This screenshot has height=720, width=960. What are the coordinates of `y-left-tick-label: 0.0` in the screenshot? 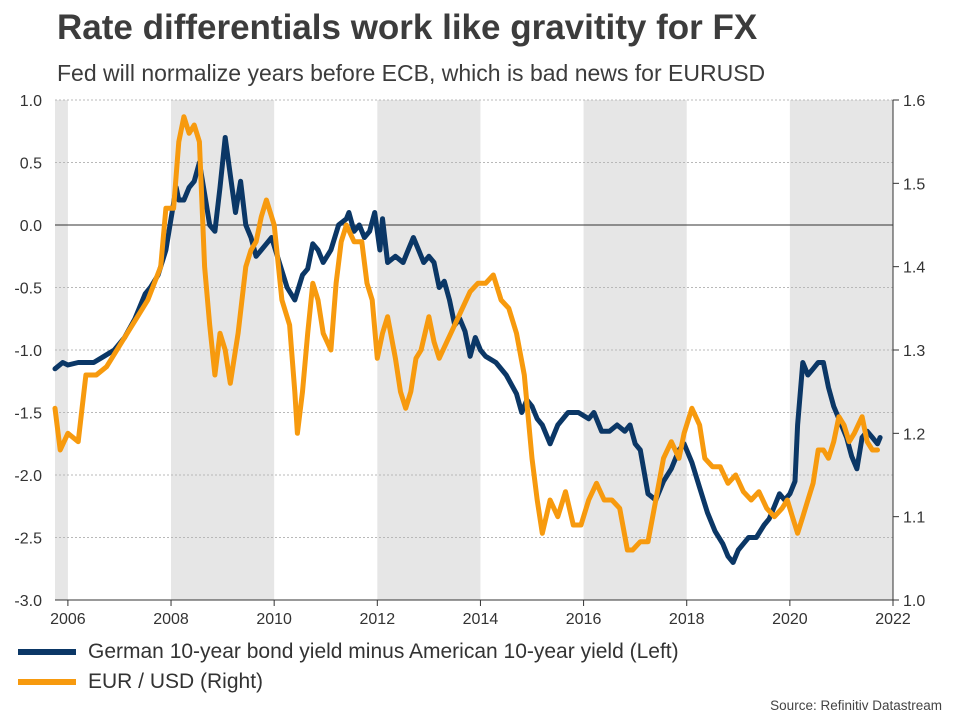 It's located at (31, 226).